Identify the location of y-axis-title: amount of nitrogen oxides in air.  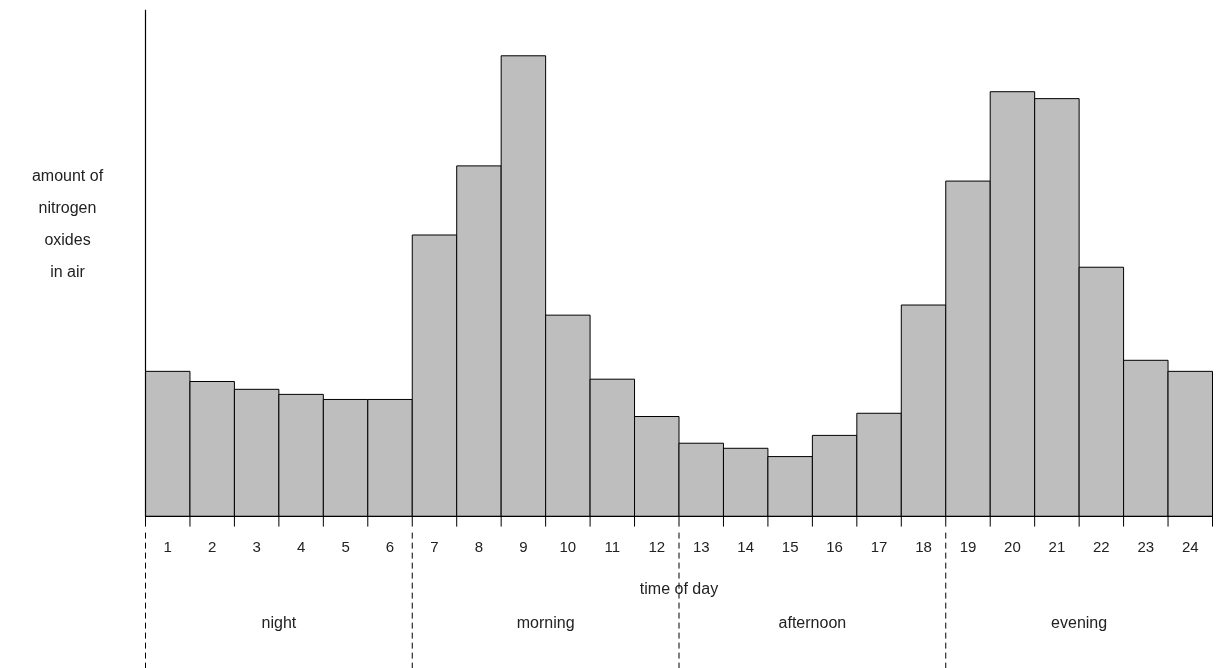
(67, 223).